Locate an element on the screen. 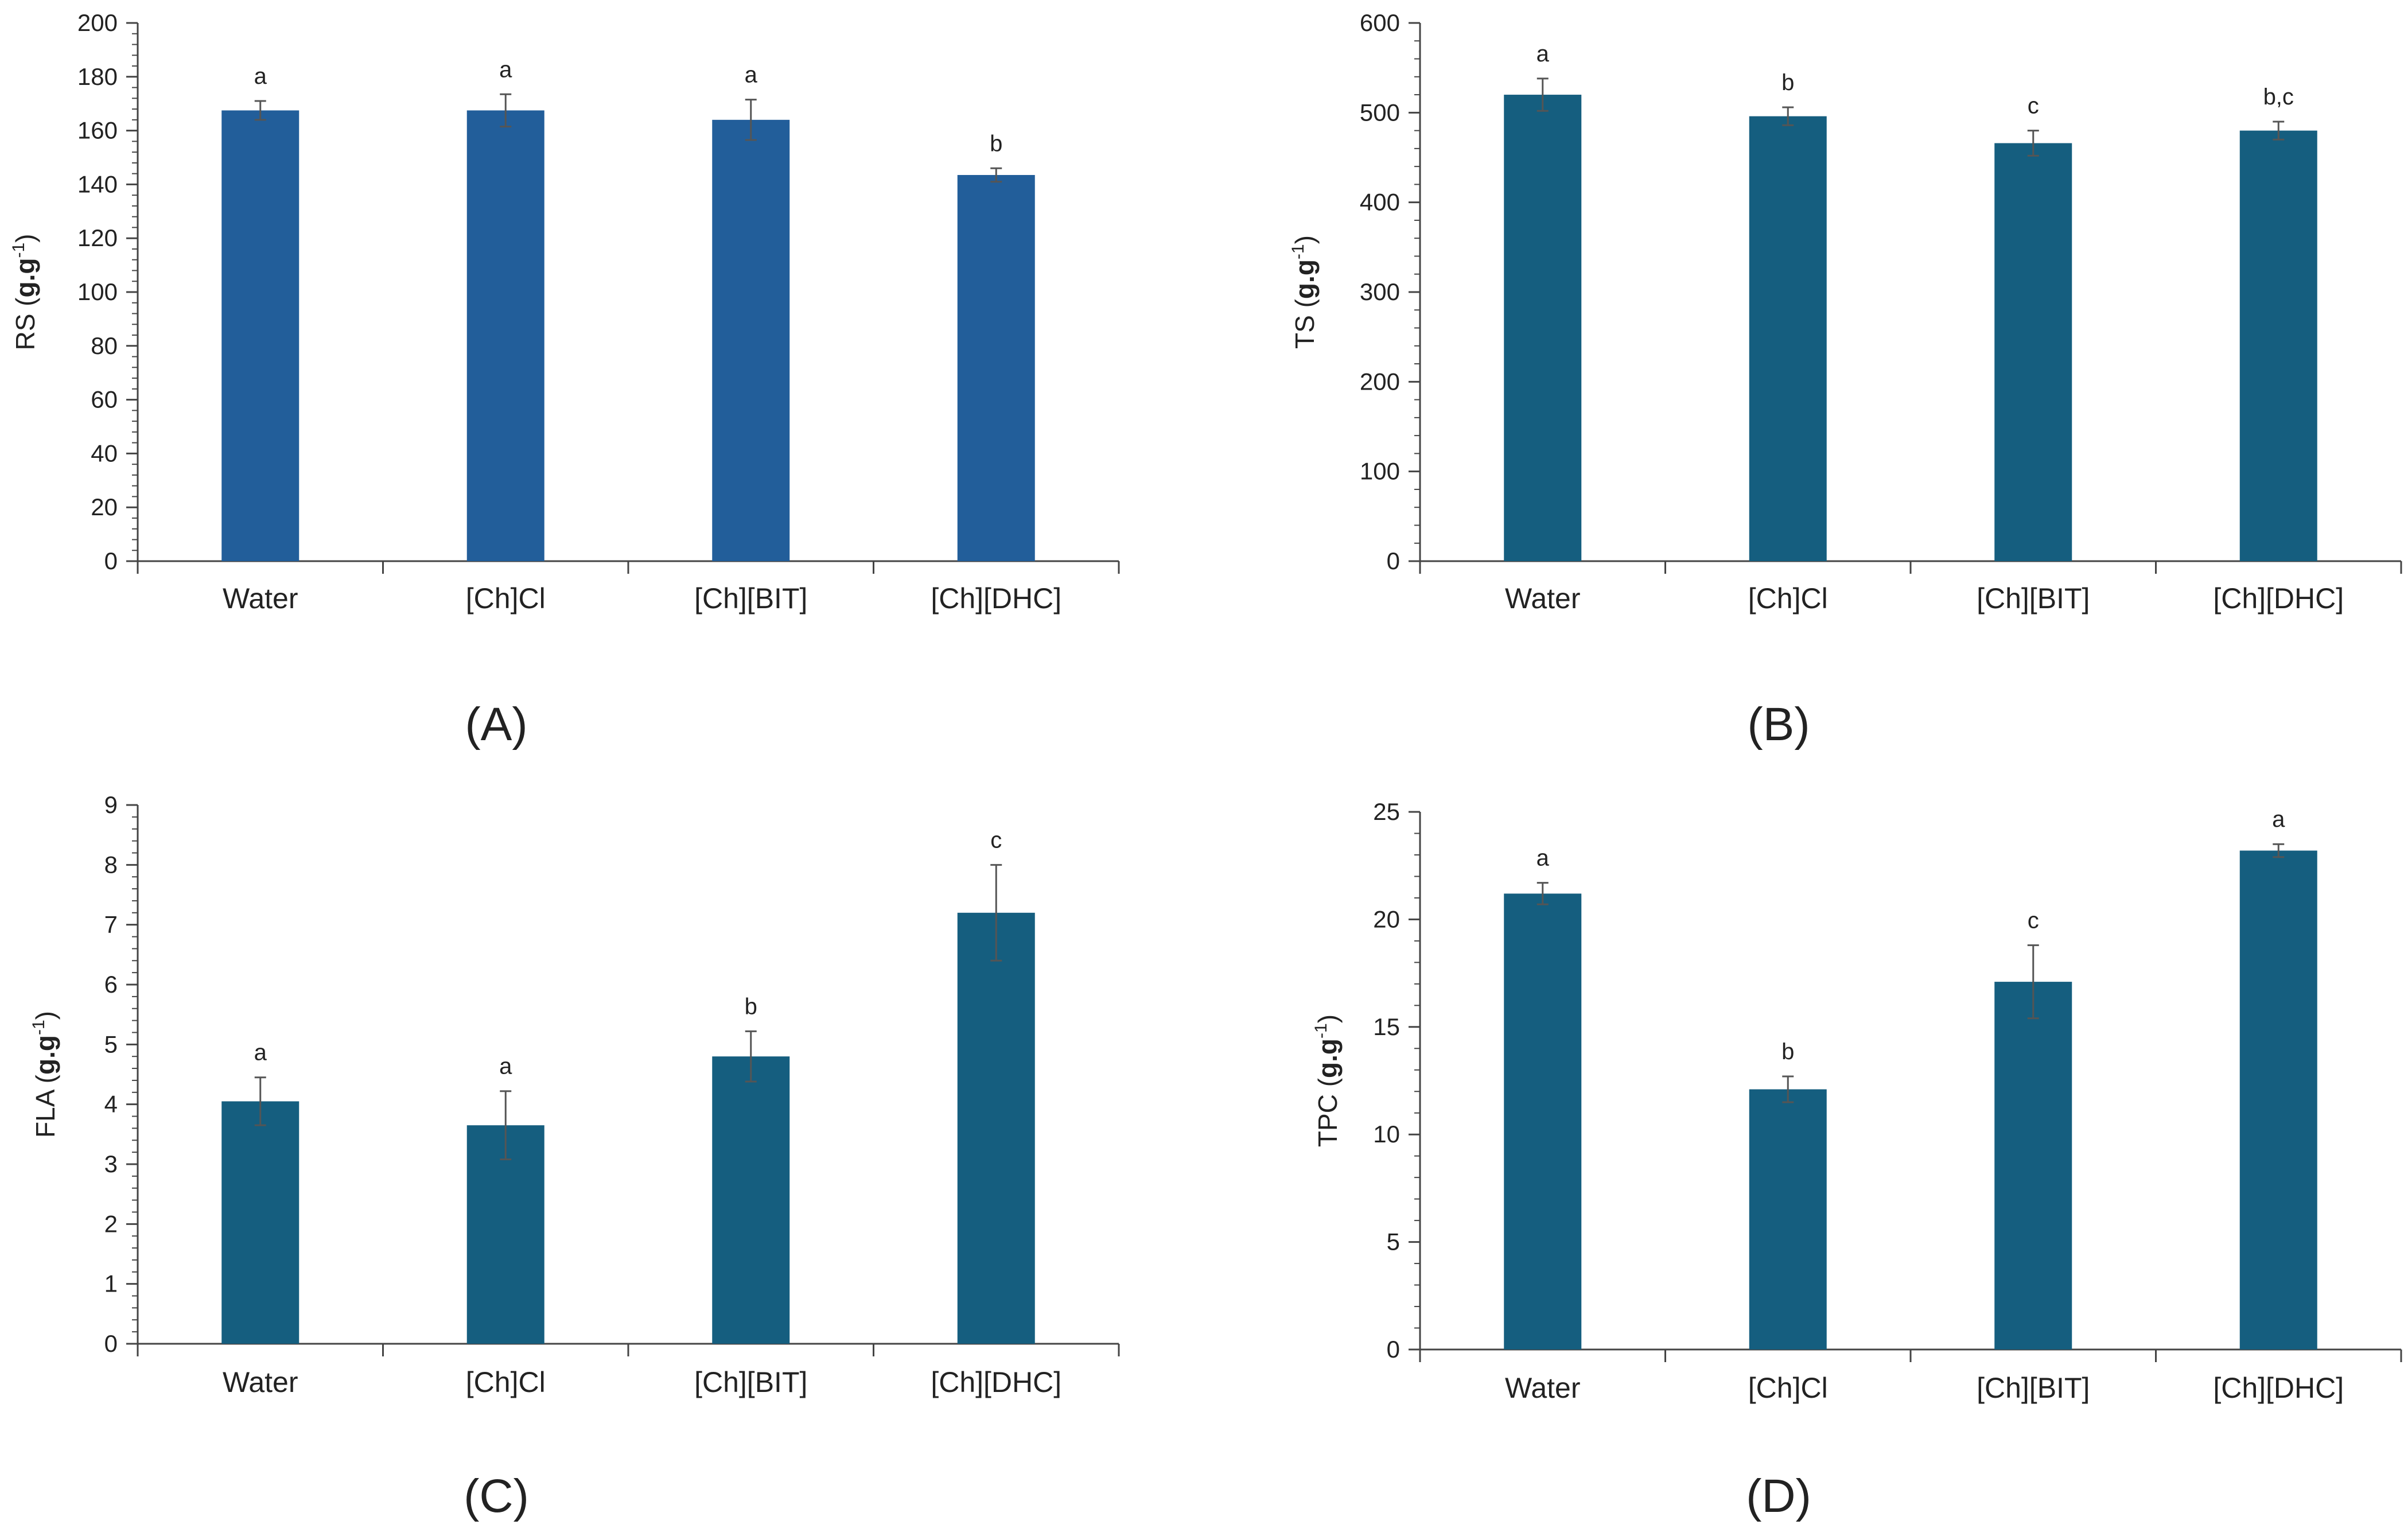 The width and height of the screenshot is (2404, 1540). y-tick-label: 600 is located at coordinates (1380, 22).